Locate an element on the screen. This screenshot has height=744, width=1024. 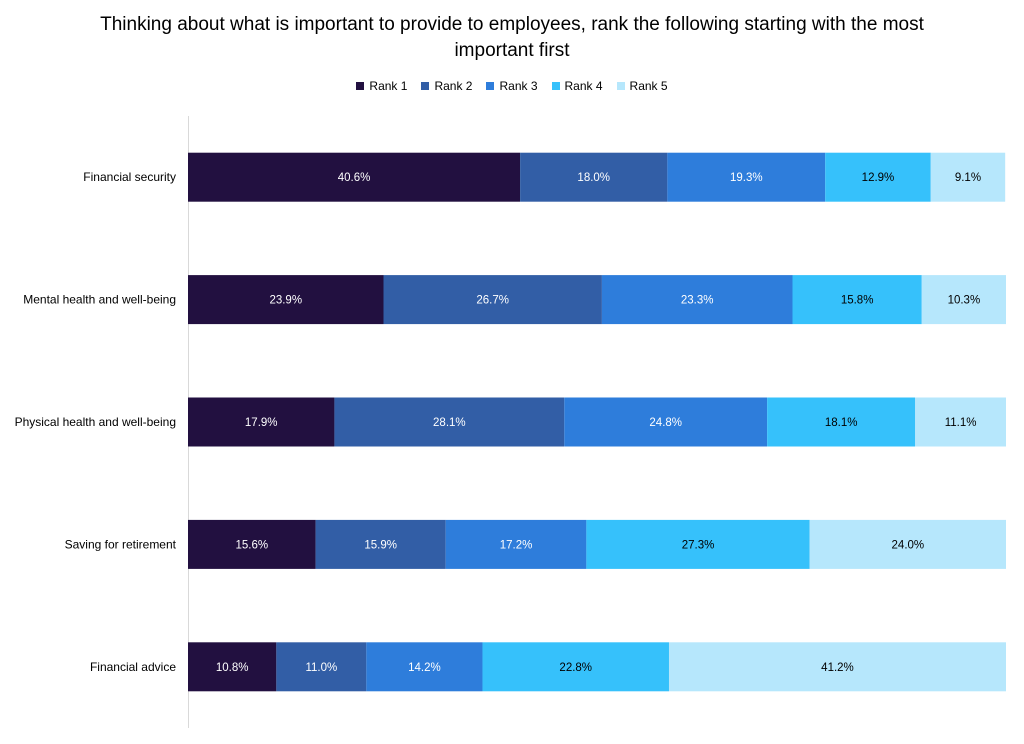
data-label: 11.0% is located at coordinates (321, 668).